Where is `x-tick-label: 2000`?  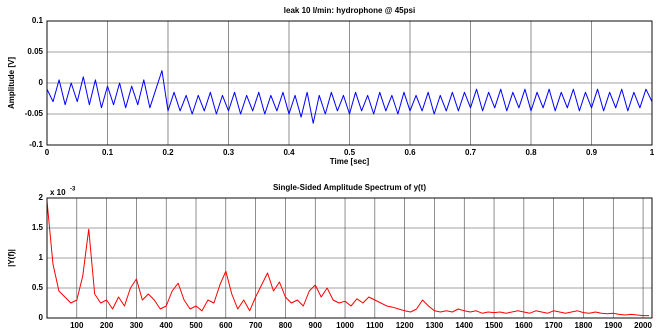 x-tick-label: 2000 is located at coordinates (643, 325).